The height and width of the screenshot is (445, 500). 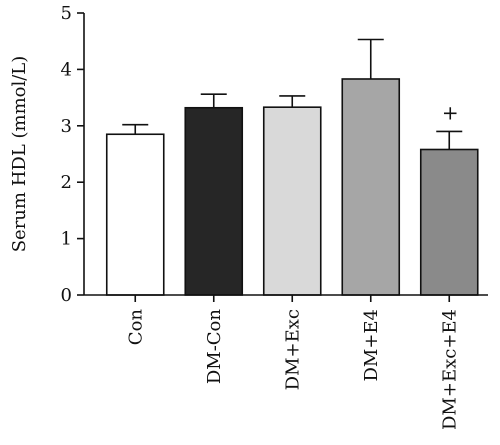 I want to click on x-tick-label: Con, so click(x=135, y=327).